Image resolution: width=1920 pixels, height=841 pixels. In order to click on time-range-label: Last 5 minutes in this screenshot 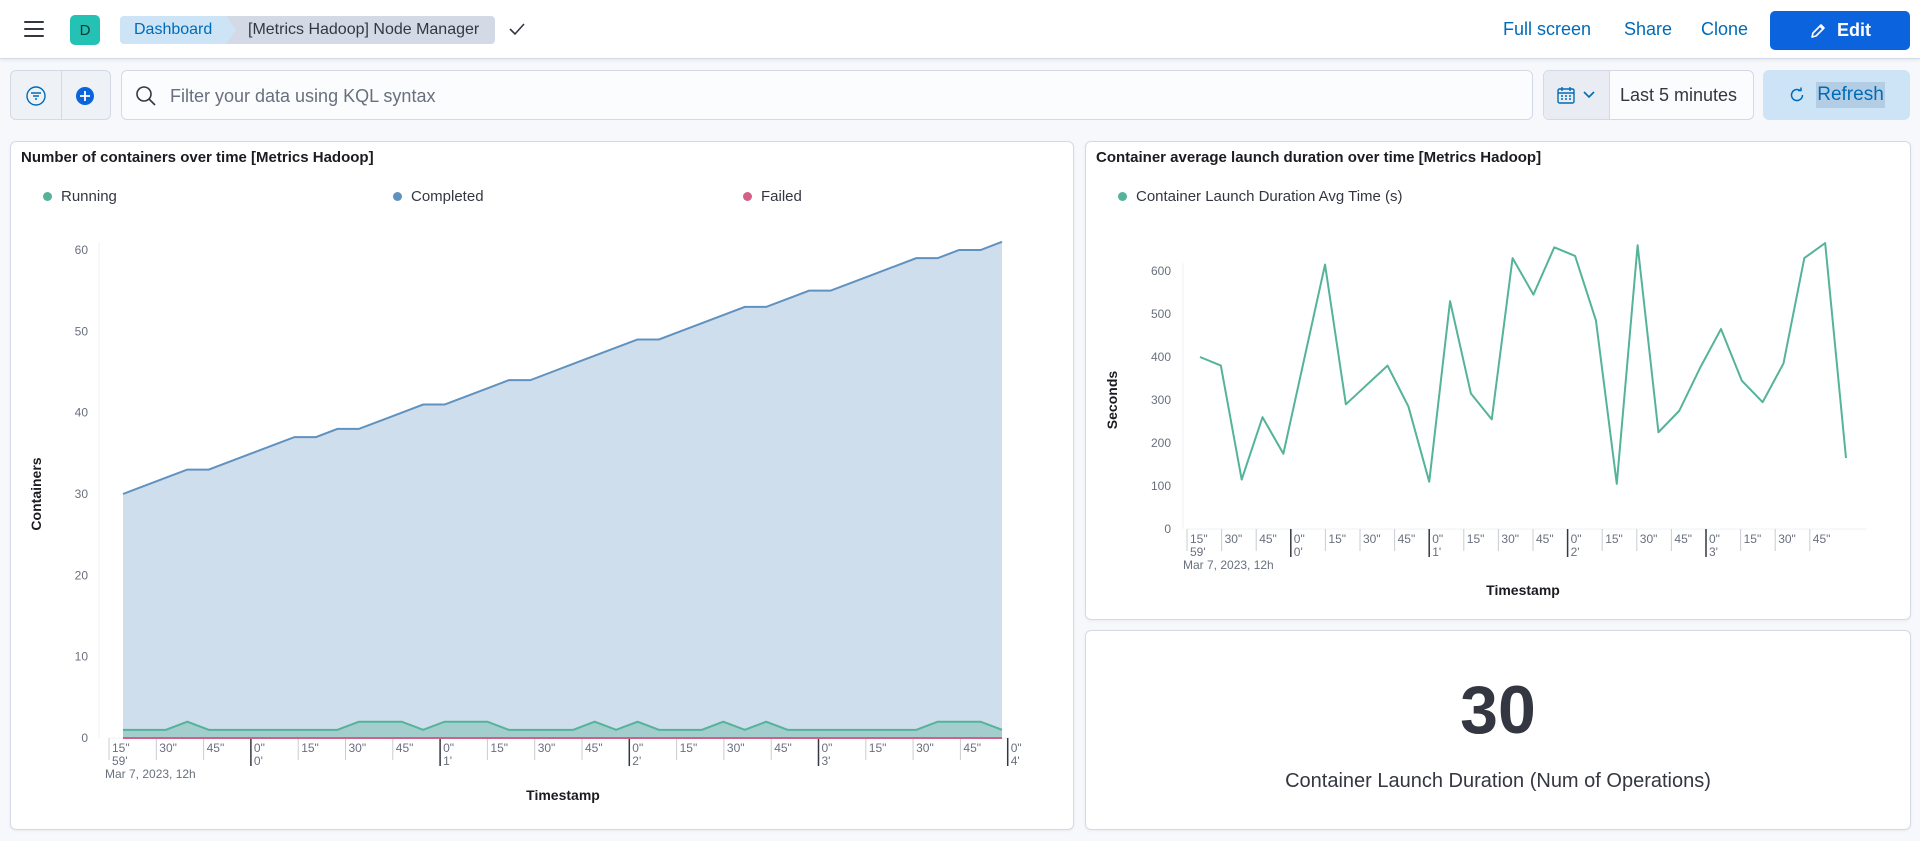, I will do `click(1679, 95)`.